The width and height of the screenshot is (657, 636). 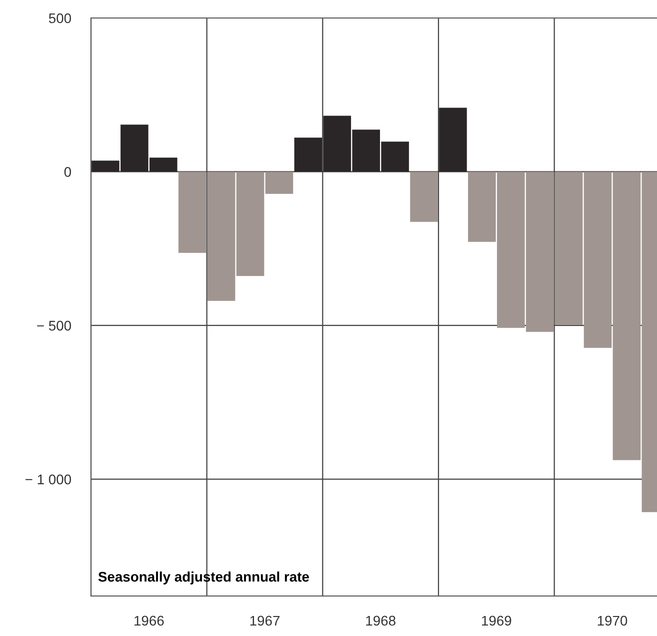 What do you see at coordinates (68, 172) in the screenshot?
I see `y-tick-label: 0` at bounding box center [68, 172].